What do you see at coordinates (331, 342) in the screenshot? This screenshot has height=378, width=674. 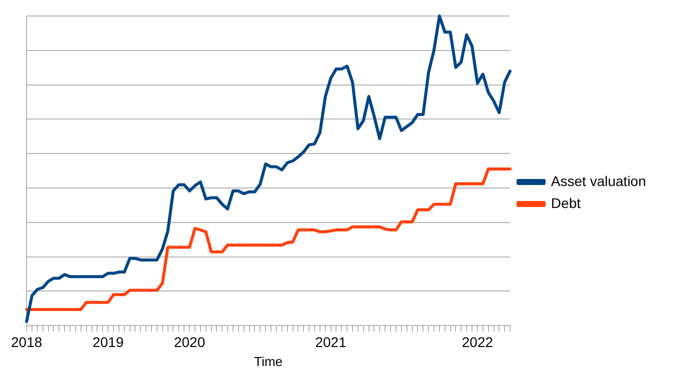 I see `x-tick-label: 2021` at bounding box center [331, 342].